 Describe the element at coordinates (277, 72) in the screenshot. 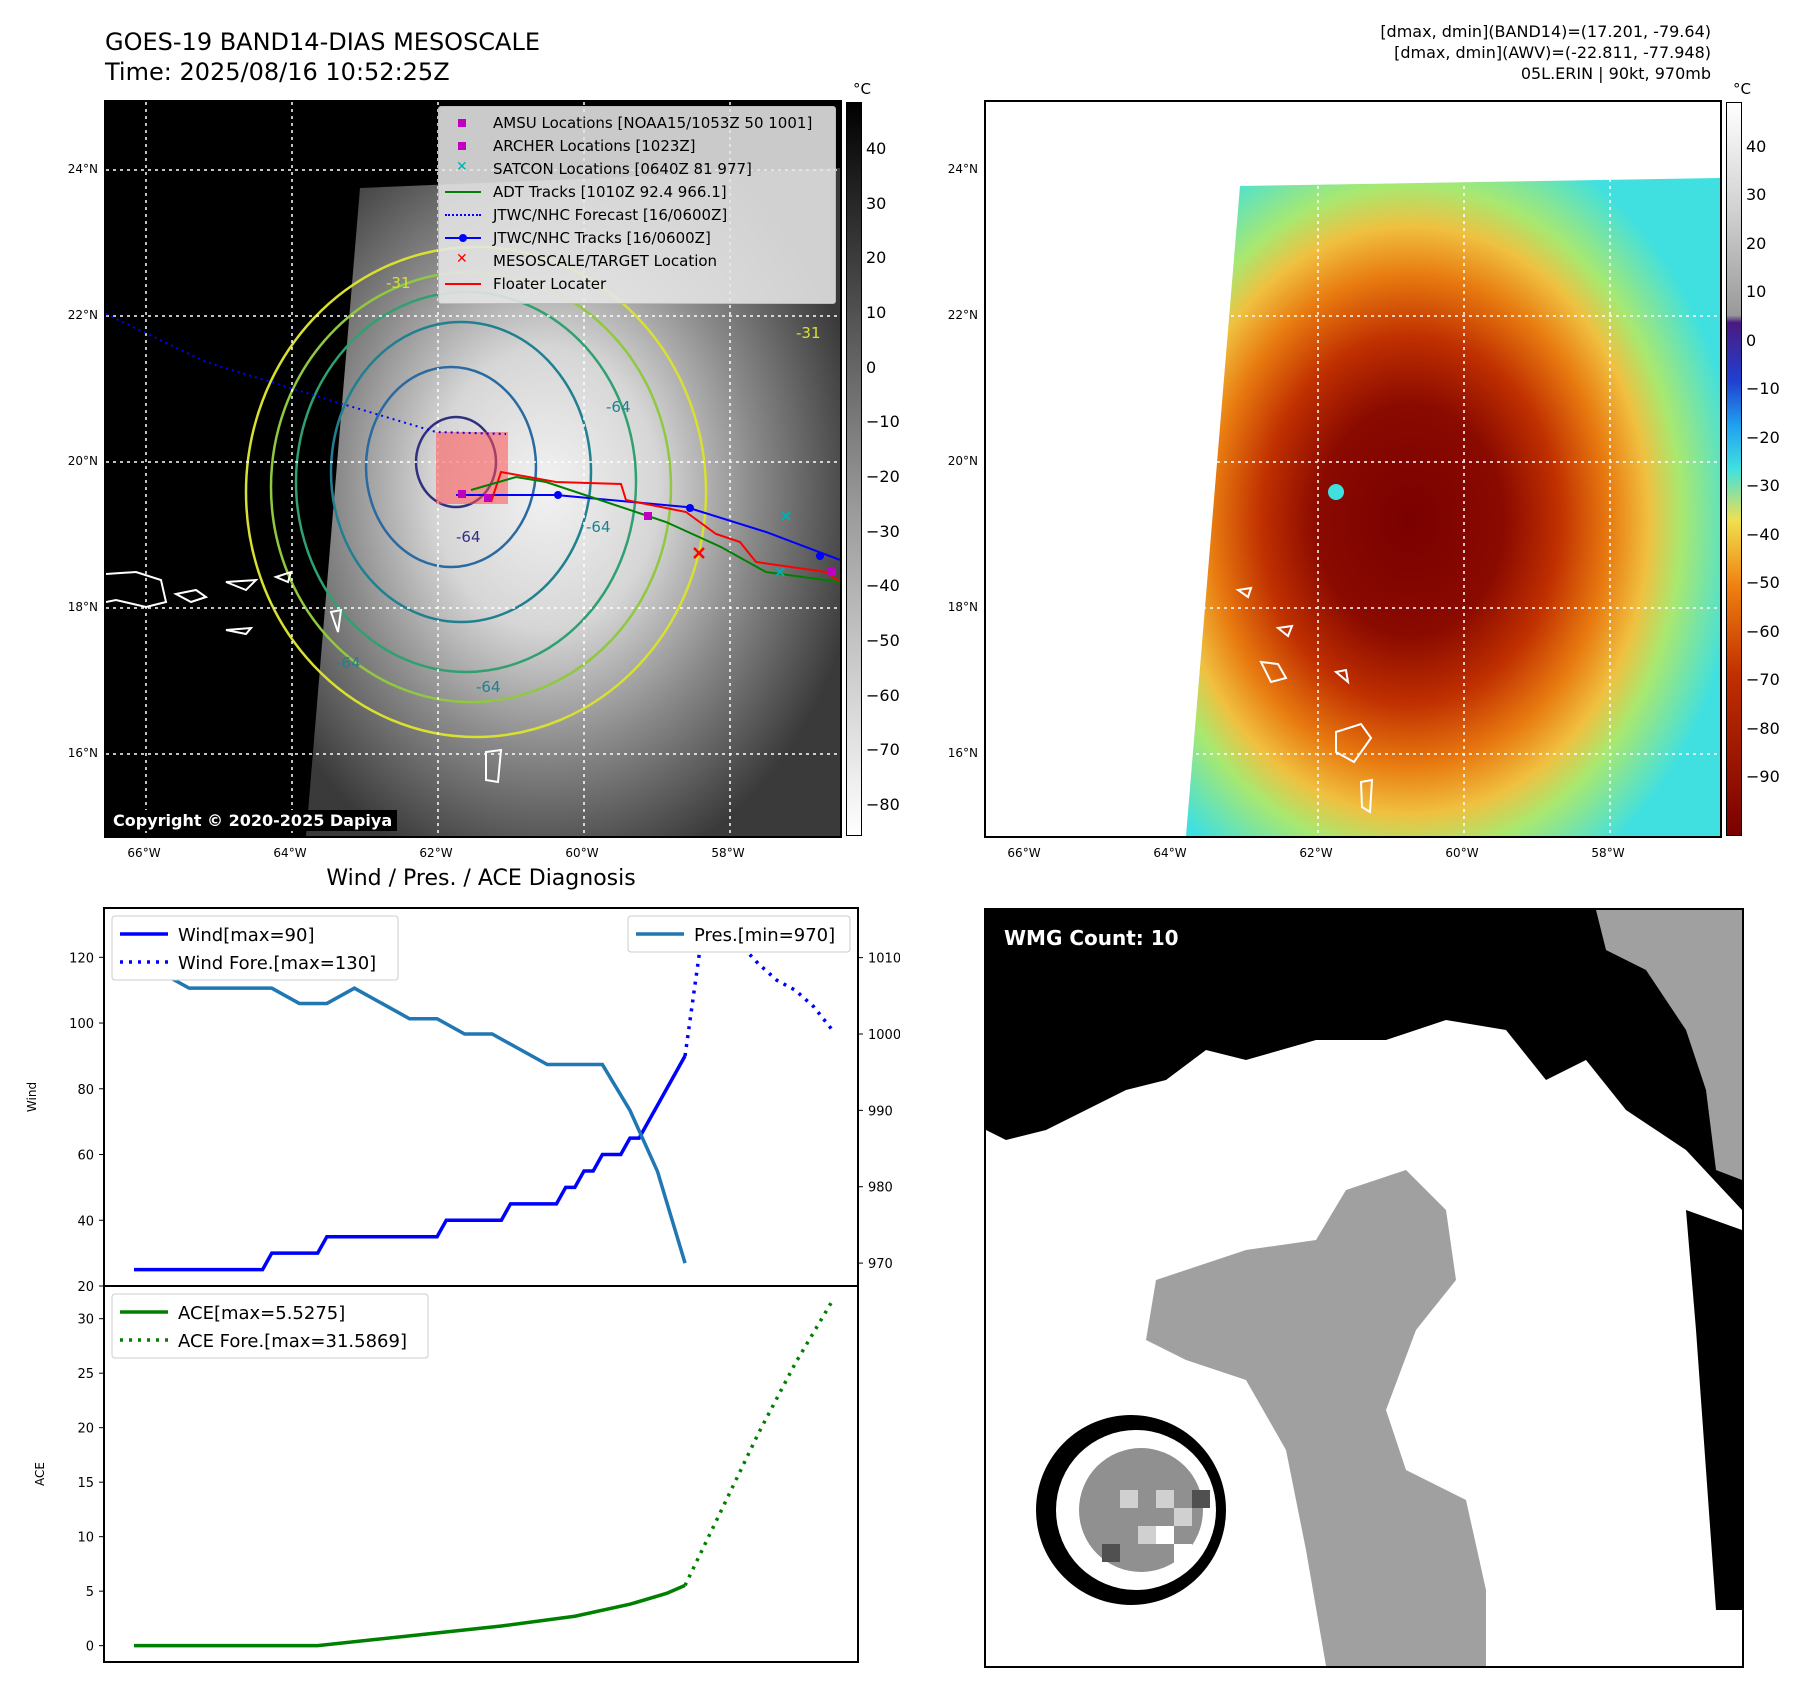

I see `figure-time: Time: 2025/08/16 10:52:25Z` at that location.